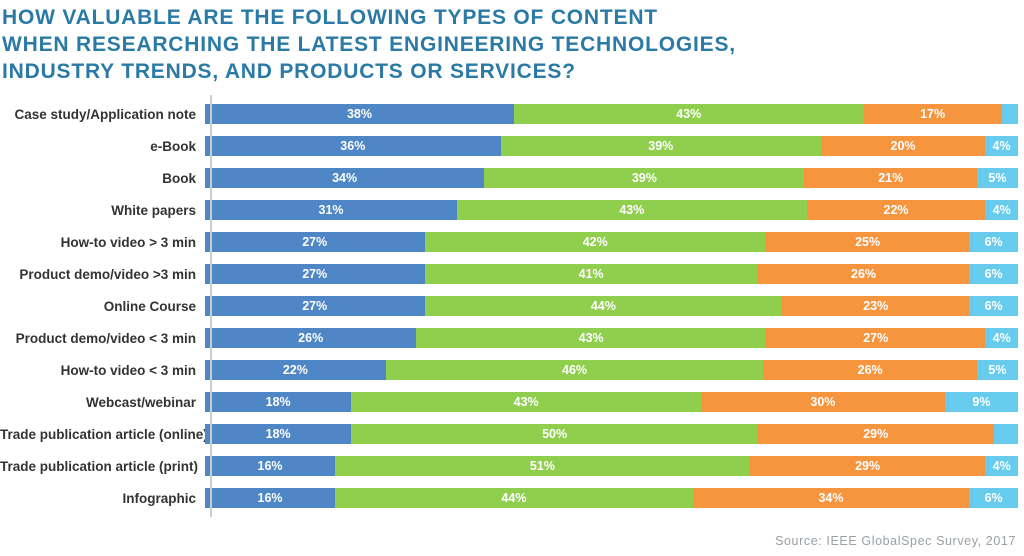 This screenshot has height=556, width=1024. I want to click on bar-track: 27% 44% 23% 6%, so click(611, 306).